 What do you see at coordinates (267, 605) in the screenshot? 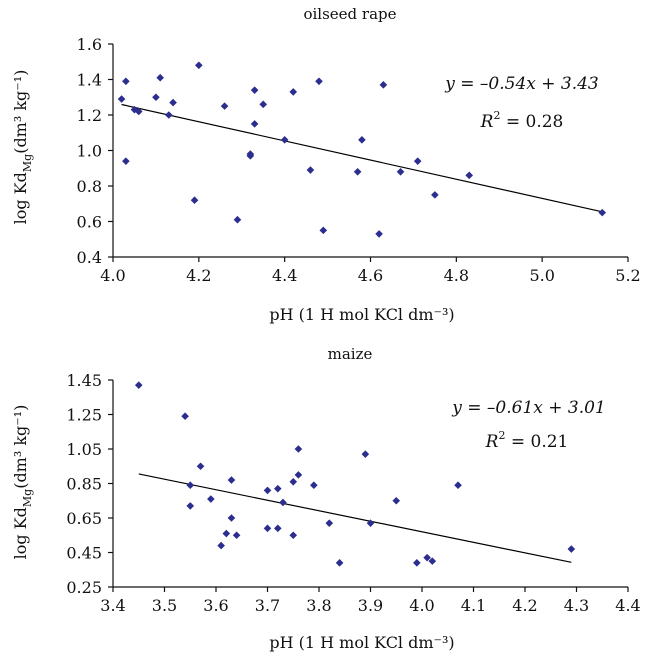
I see `x-tick-label: 3.7` at bounding box center [267, 605].